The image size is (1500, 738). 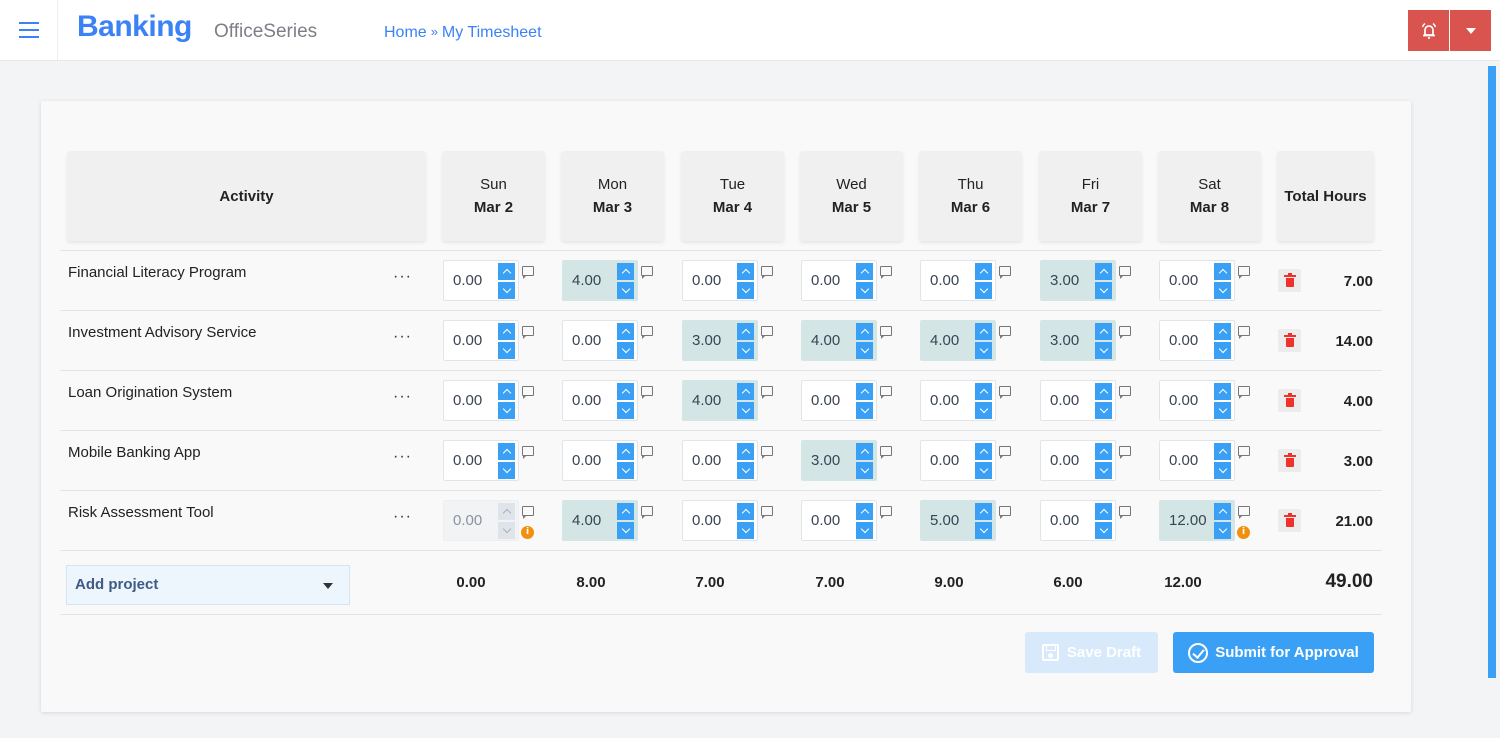 I want to click on delete-row-button, so click(x=1289, y=340).